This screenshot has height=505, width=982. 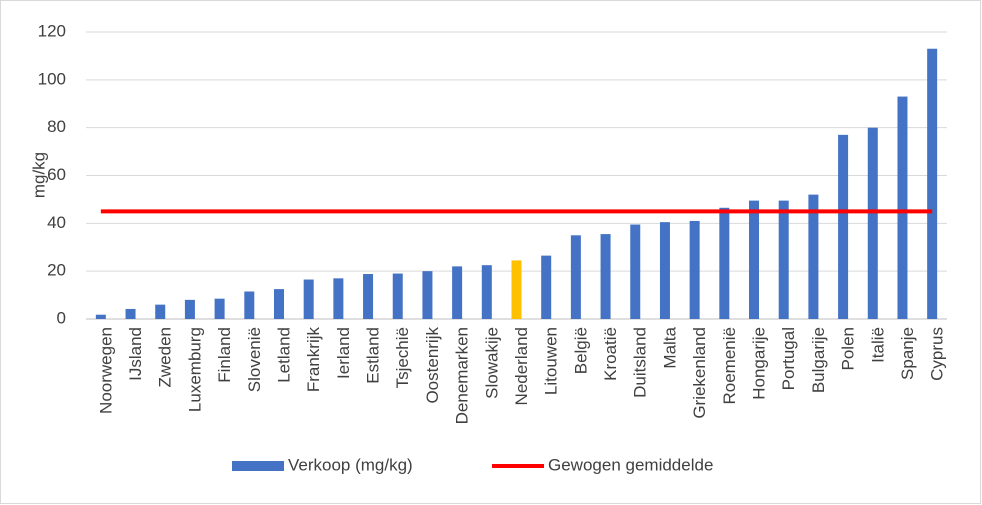 I want to click on x-tick-label: Slowakije, so click(x=491, y=363).